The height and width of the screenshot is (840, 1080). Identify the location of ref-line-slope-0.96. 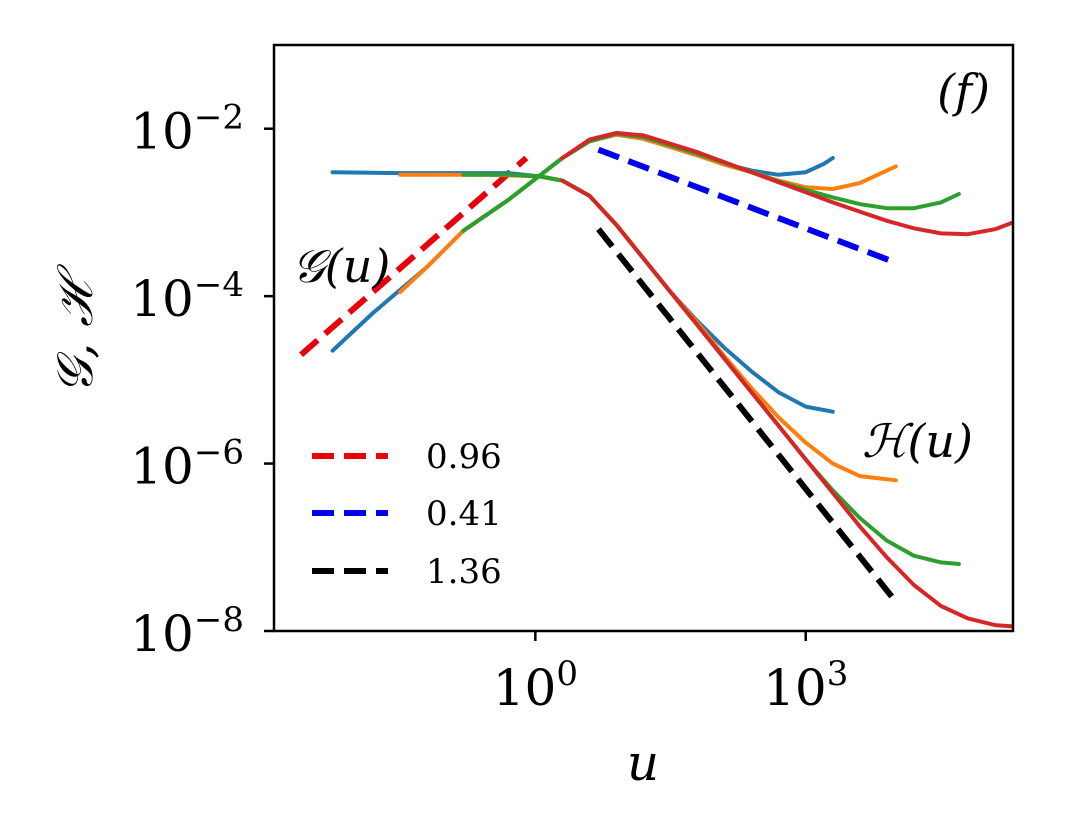
(414, 256).